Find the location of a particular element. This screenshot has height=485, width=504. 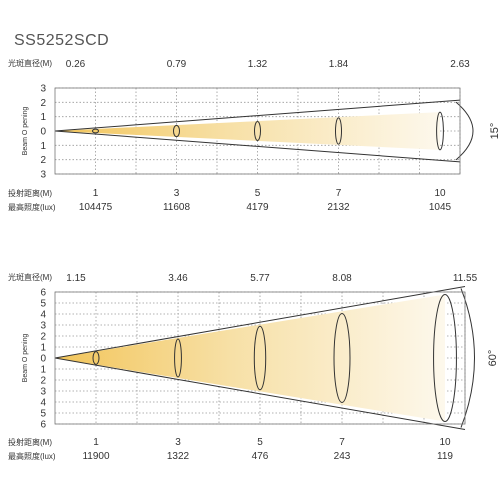

illuminance-value: 104475 is located at coordinates (96, 207).